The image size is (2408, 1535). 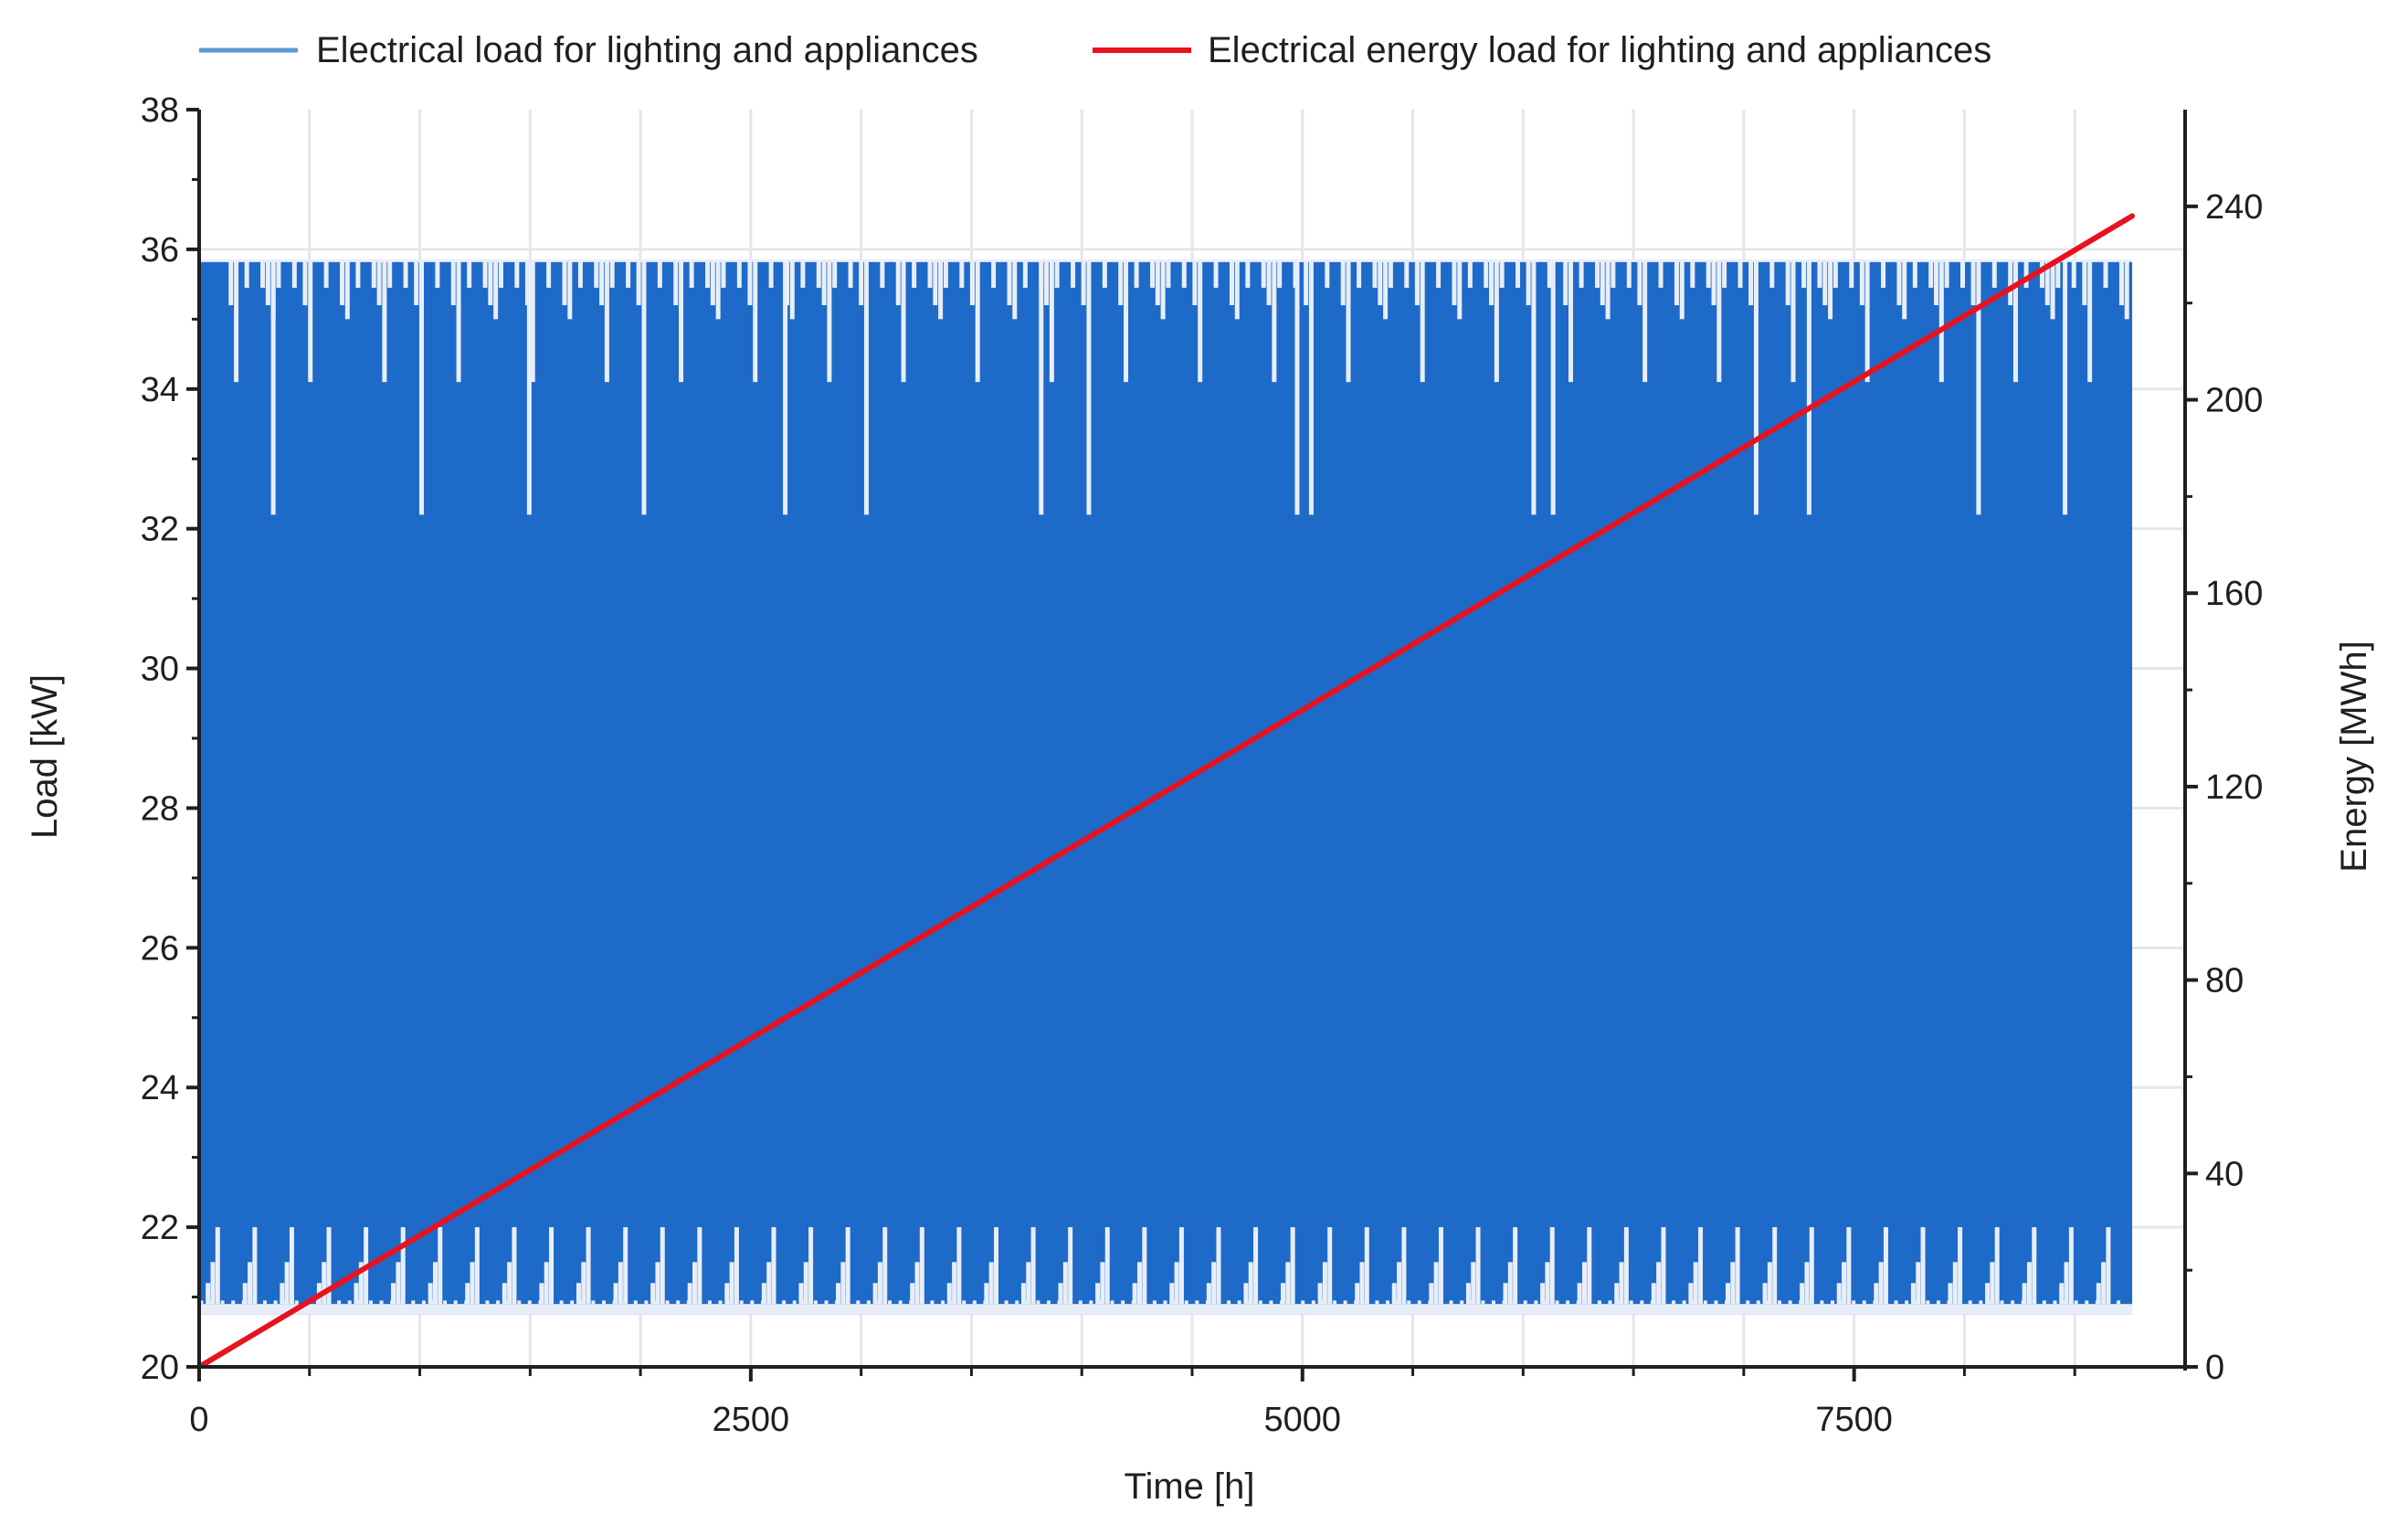 What do you see at coordinates (2234, 401) in the screenshot?
I see `y2-tick-label: 200` at bounding box center [2234, 401].